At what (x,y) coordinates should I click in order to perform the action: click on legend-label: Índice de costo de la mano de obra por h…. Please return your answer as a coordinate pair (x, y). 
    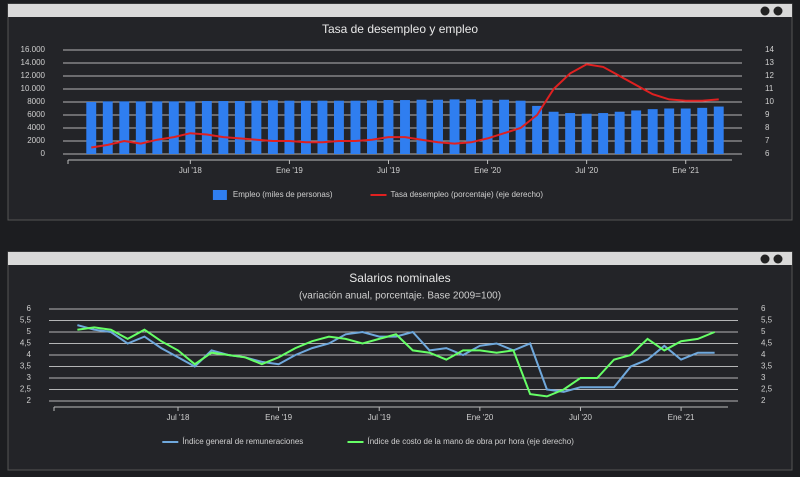
    Looking at the image, I should click on (471, 441).